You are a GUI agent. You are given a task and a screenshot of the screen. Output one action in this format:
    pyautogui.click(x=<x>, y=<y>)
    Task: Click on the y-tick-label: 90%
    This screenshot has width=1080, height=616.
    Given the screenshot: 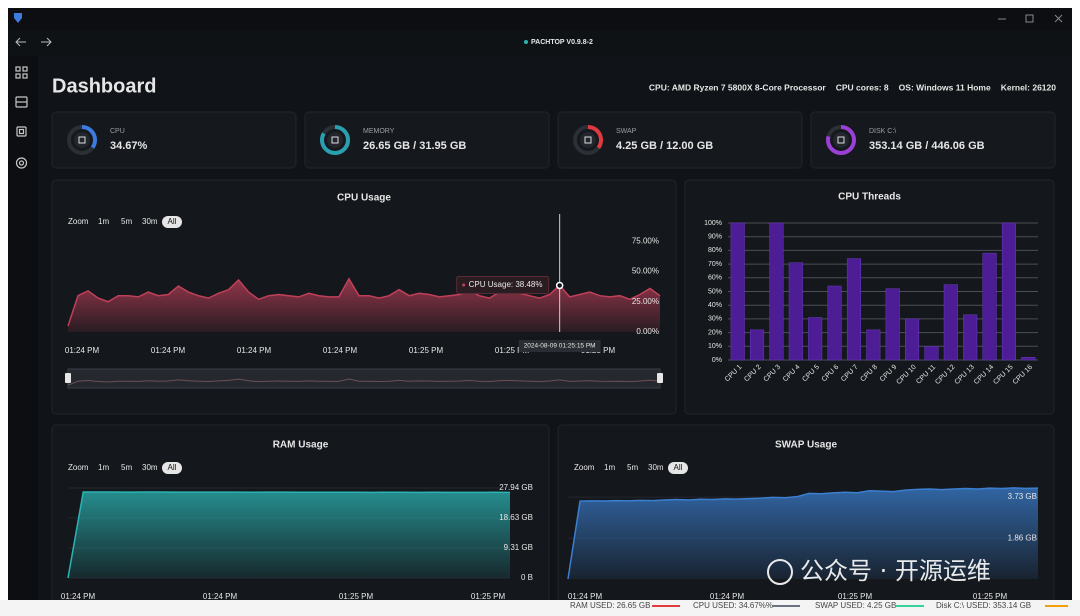 What is the action you would take?
    pyautogui.click(x=715, y=237)
    